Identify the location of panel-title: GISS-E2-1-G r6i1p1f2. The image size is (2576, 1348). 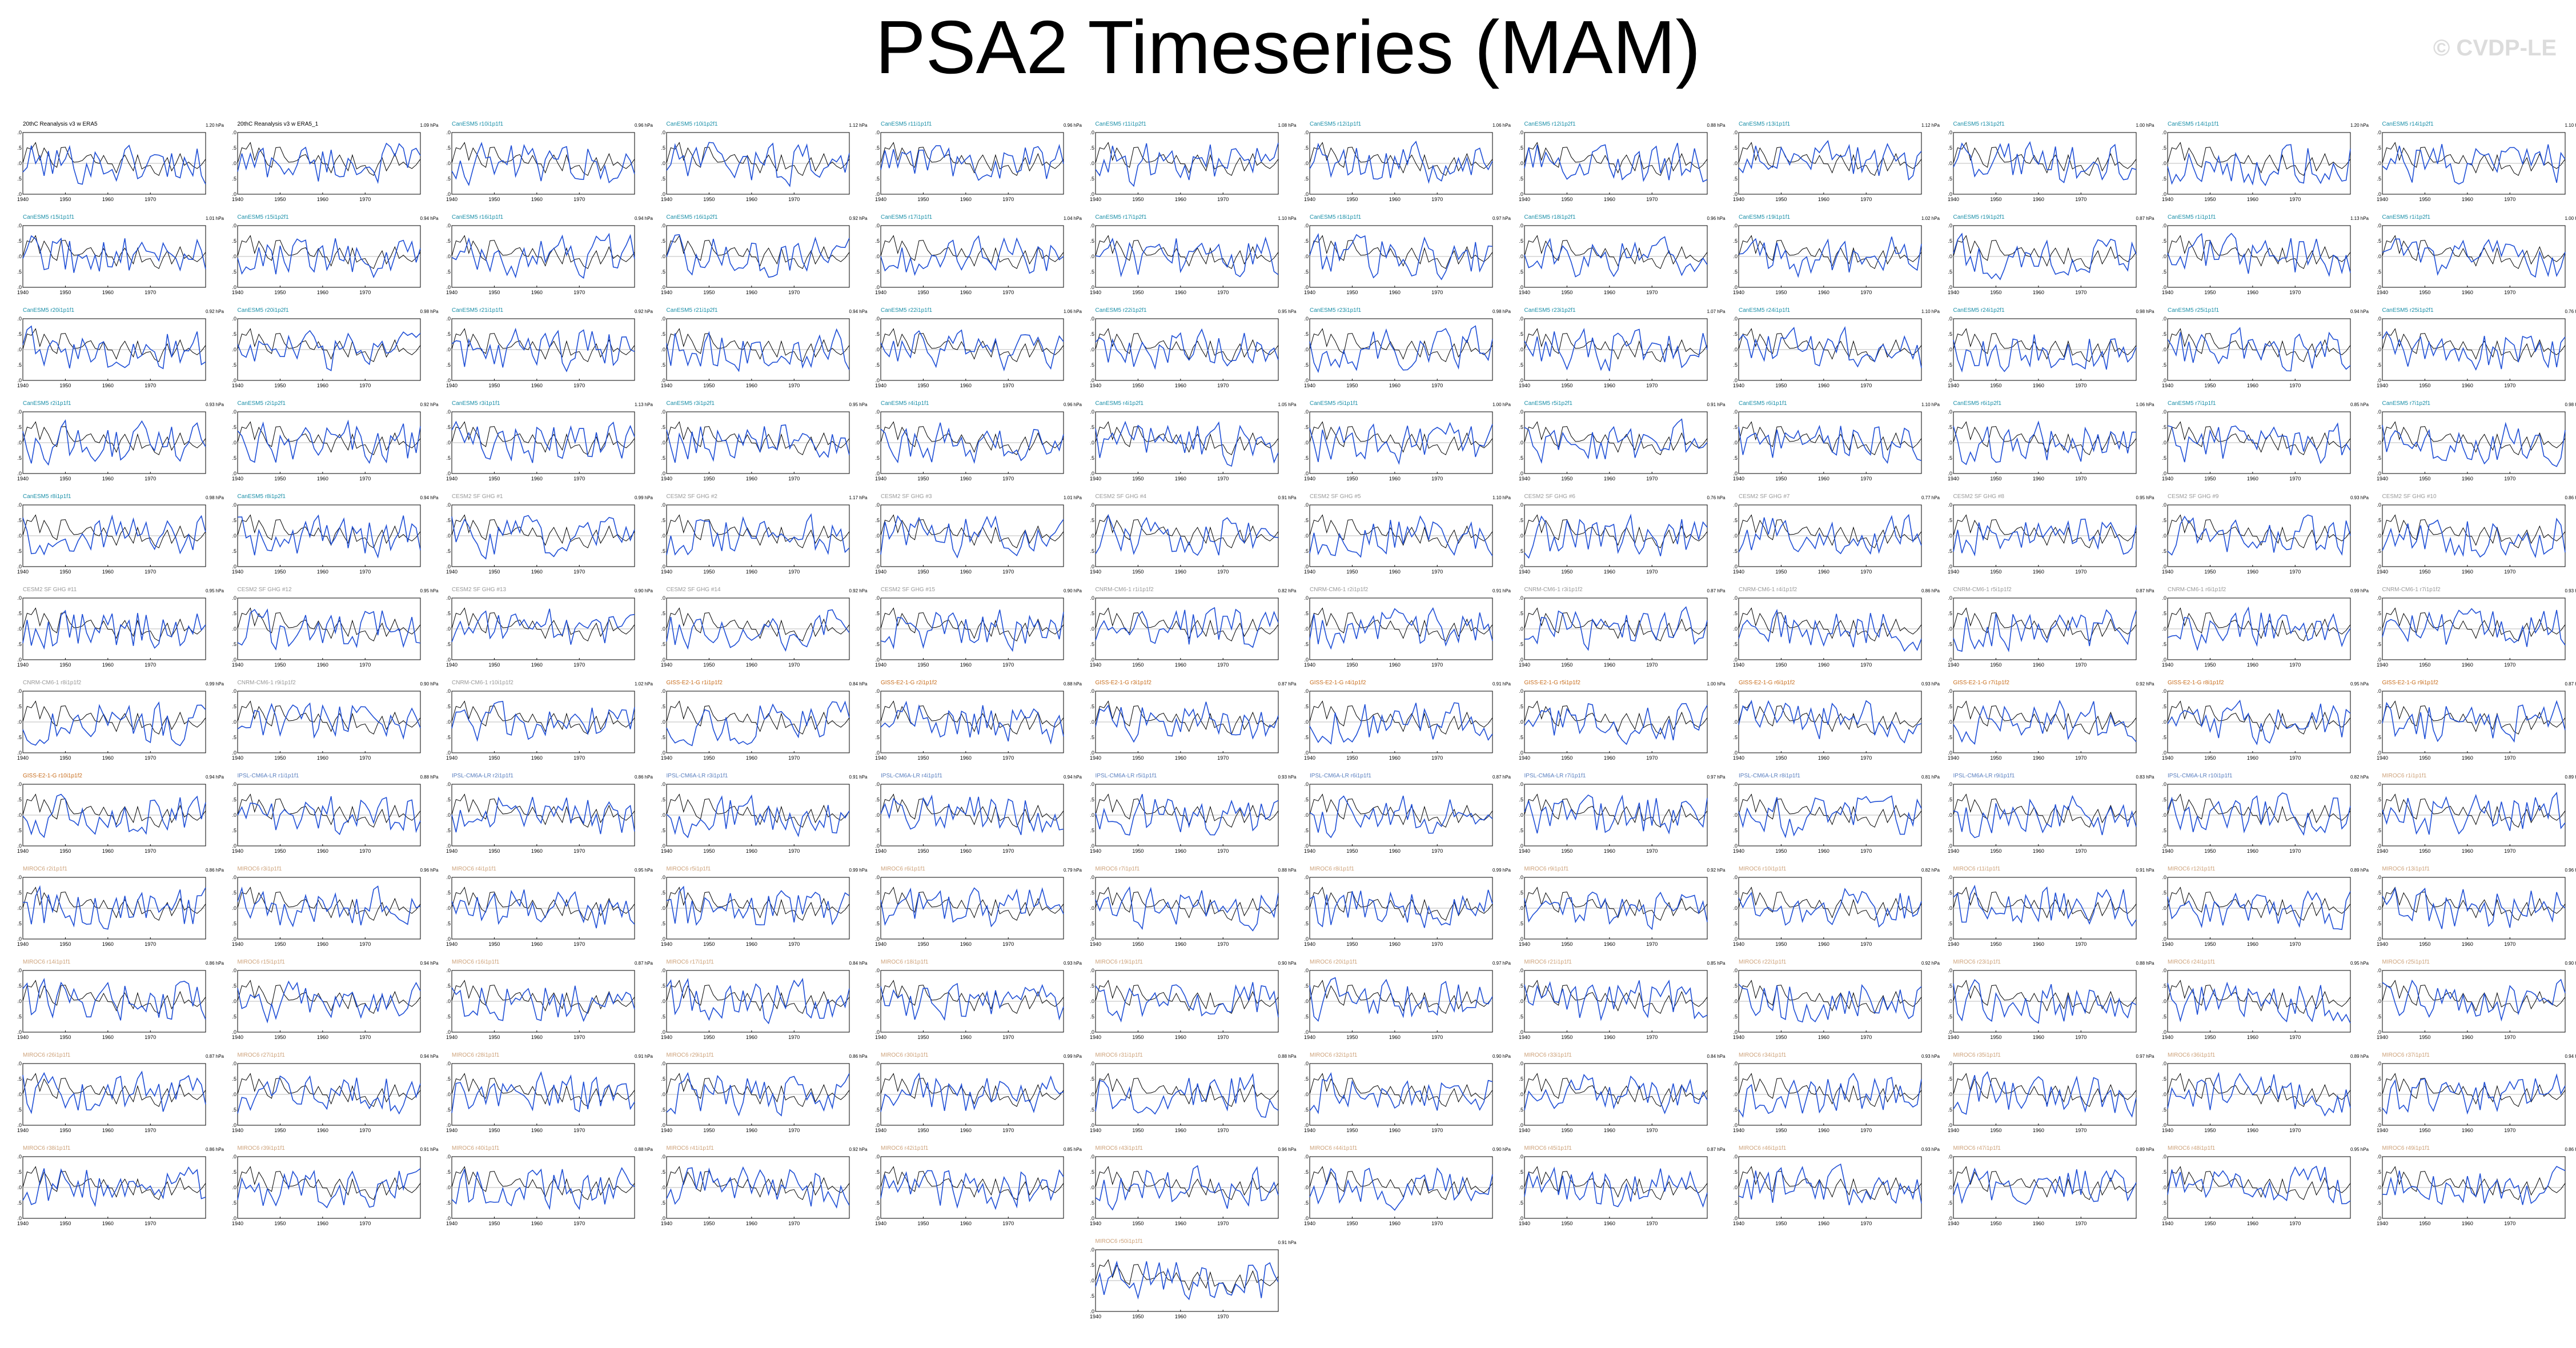
(1767, 683).